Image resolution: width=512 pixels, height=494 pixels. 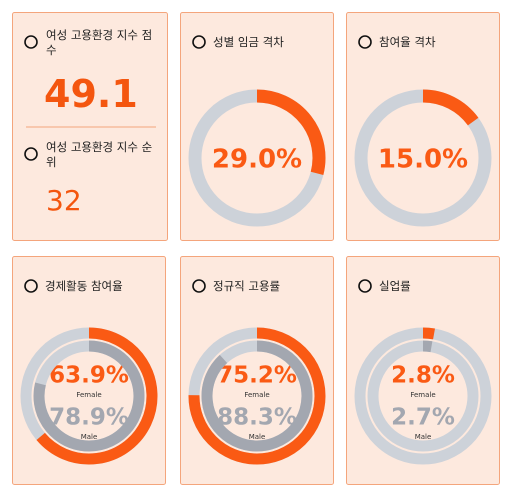 I want to click on kpi-title: 여성 고용환경 지수 점수, so click(x=99, y=42).